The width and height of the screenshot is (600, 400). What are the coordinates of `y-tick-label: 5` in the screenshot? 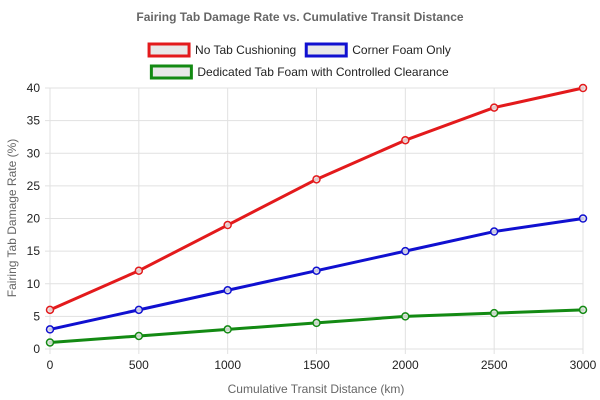 It's located at (36, 316).